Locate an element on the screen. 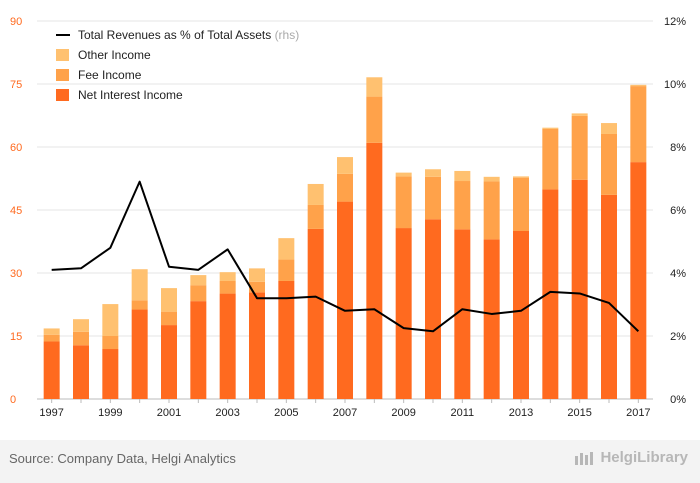  x-tick-label: 2013 is located at coordinates (521, 413).